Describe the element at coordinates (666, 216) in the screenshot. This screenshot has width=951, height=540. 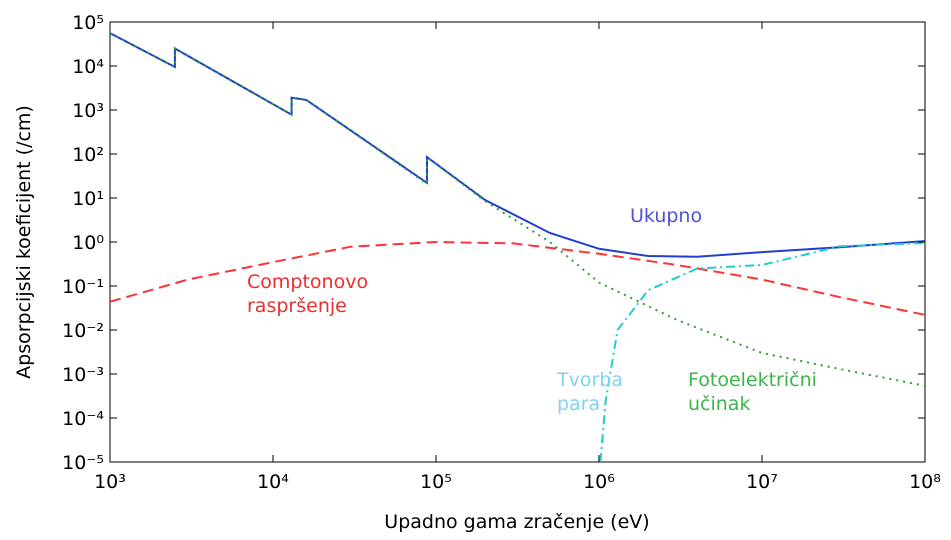
I see `series-annotation: Ukupno` at that location.